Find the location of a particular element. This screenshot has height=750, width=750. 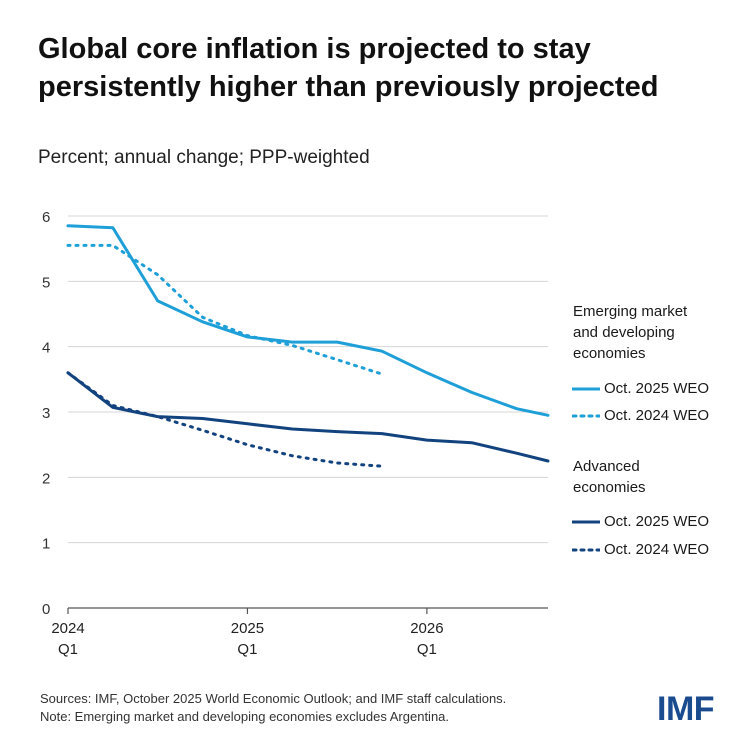

y-tick-label-1: 1 is located at coordinates (46, 544).